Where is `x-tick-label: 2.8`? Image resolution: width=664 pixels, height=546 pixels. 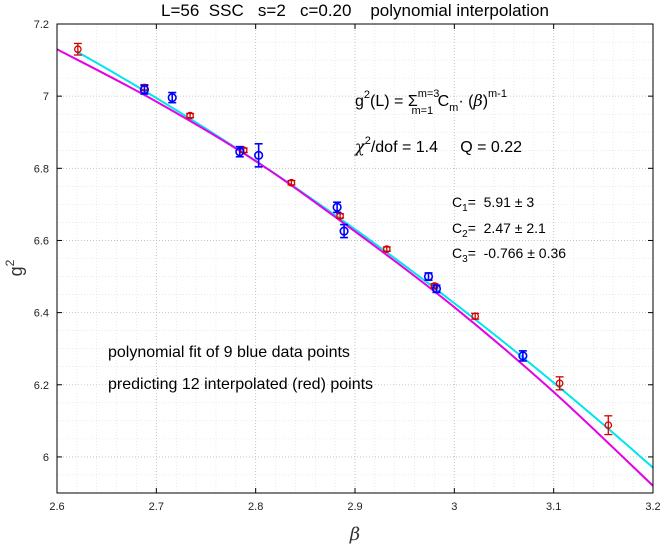
x-tick-label: 2.8 is located at coordinates (255, 507).